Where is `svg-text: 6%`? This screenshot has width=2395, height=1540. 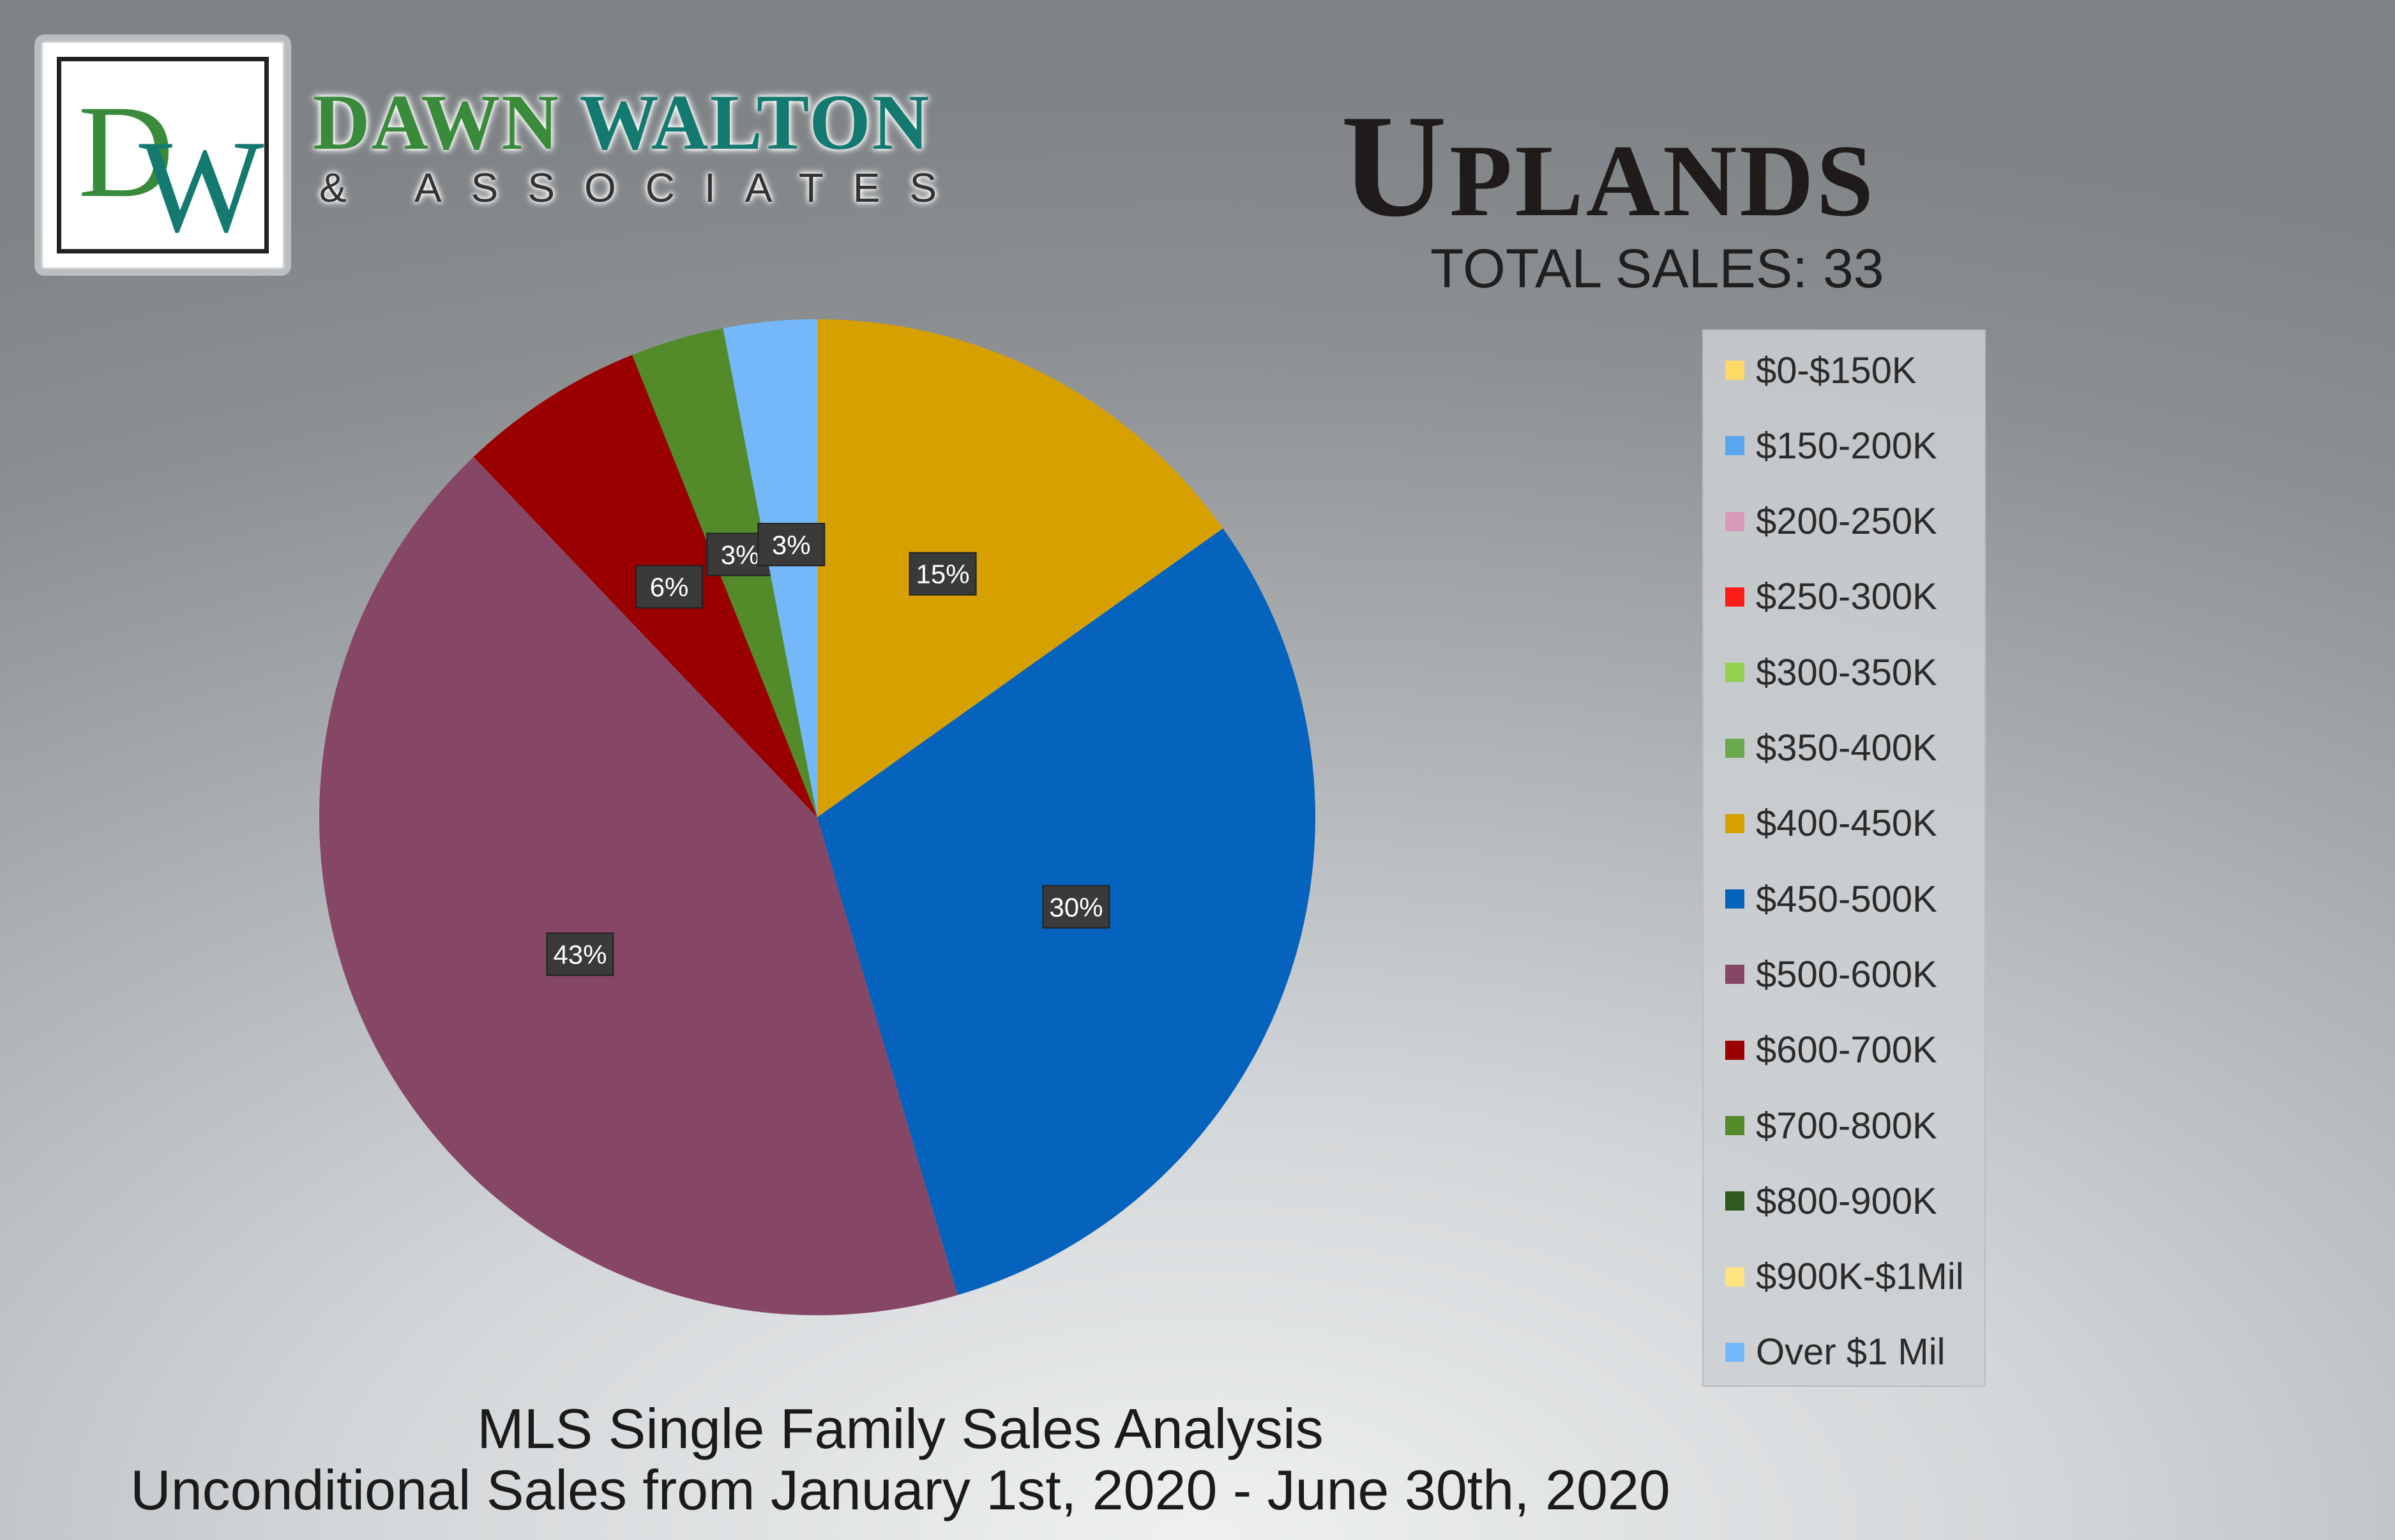 svg-text: 6% is located at coordinates (669, 587).